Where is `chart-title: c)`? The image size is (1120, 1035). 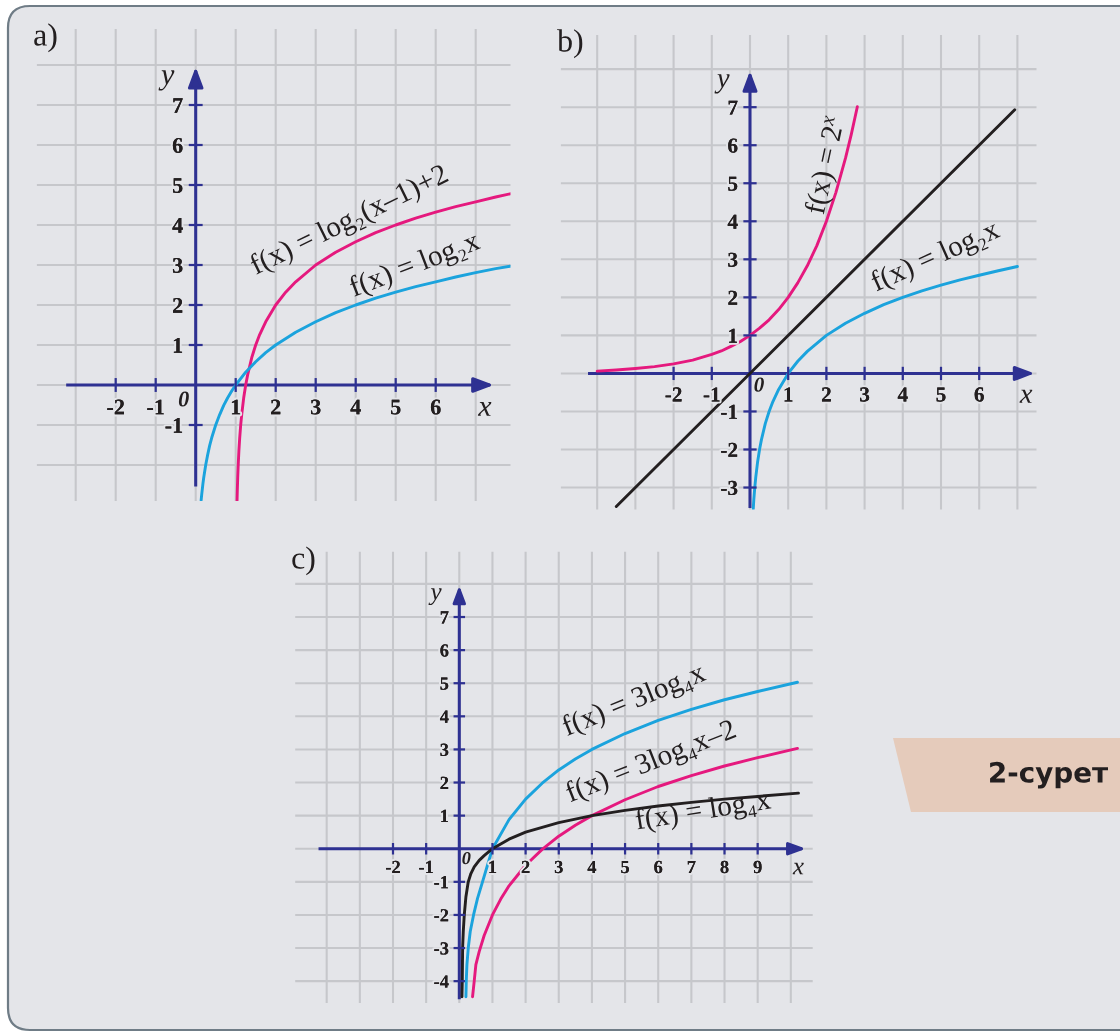 chart-title: c) is located at coordinates (303, 561).